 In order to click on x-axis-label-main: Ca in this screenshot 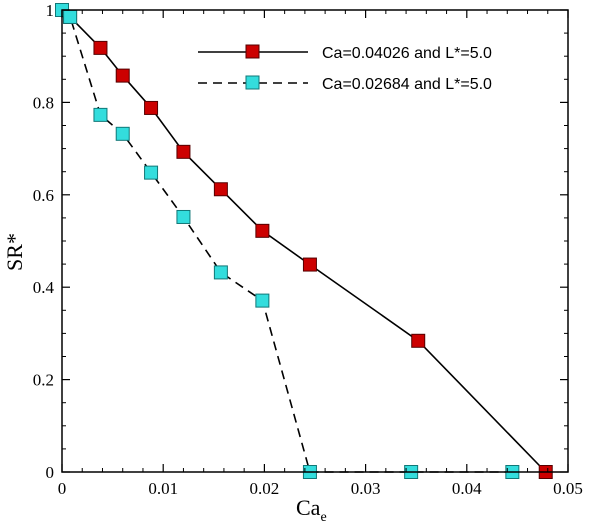, I will do `click(308, 507)`.